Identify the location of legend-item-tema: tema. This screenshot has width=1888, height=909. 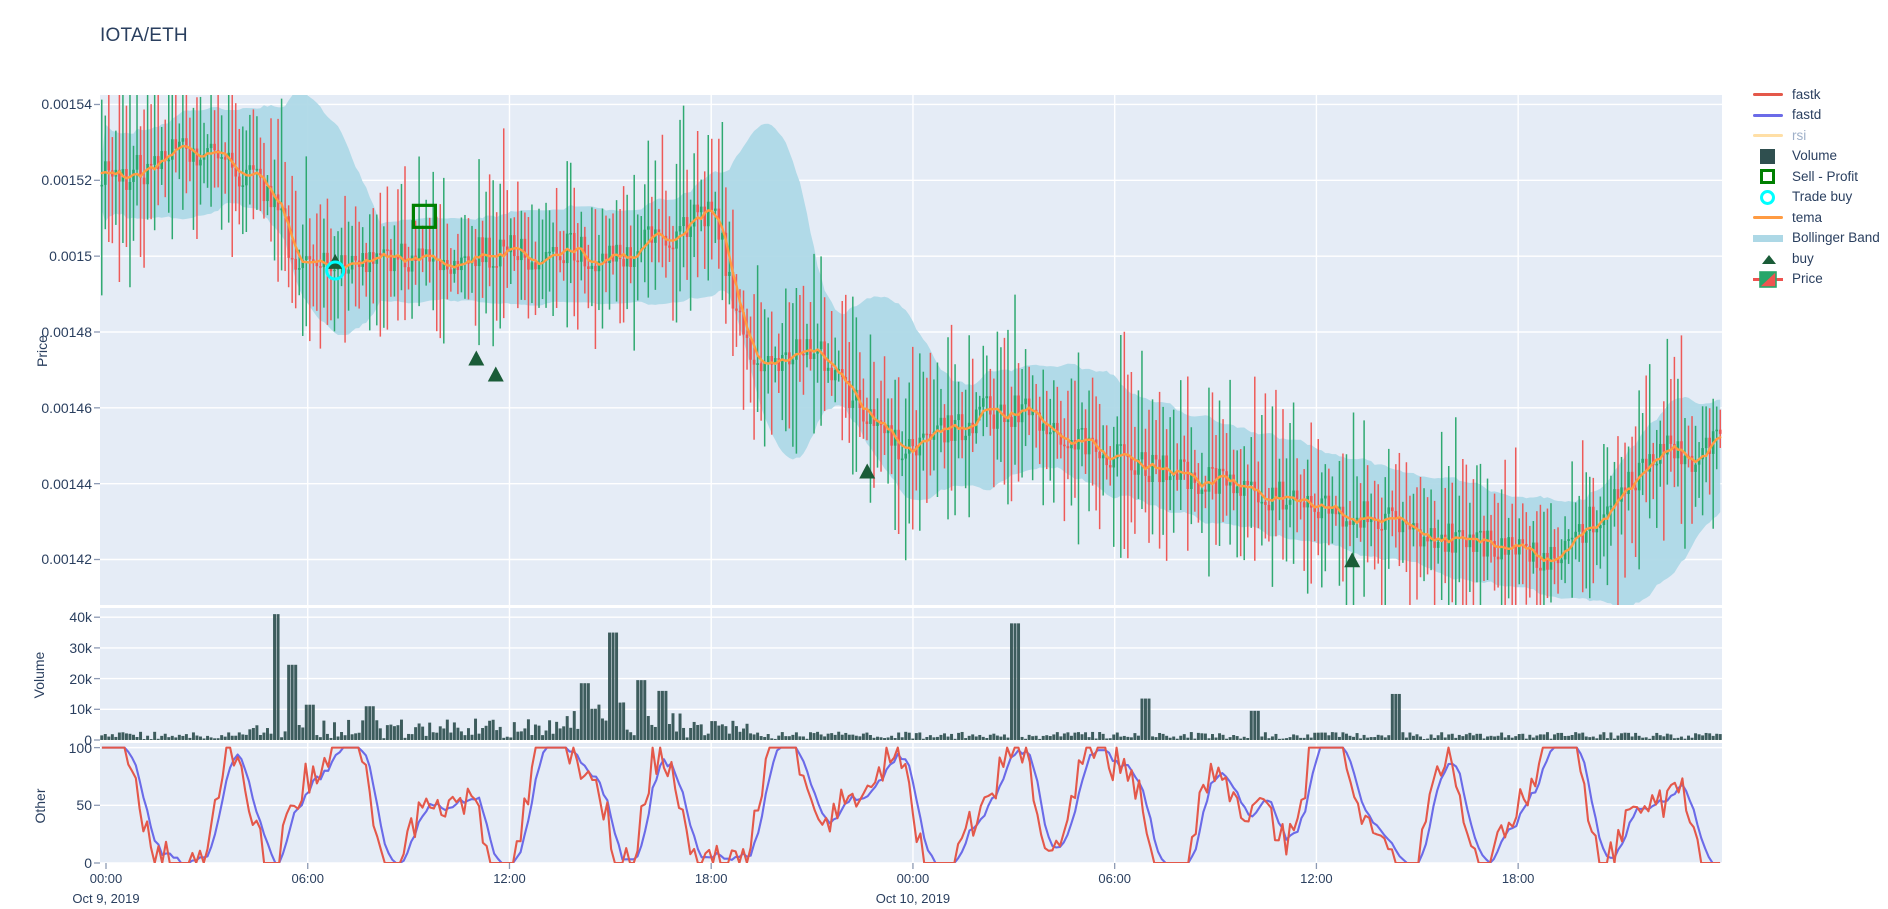
(1820, 217).